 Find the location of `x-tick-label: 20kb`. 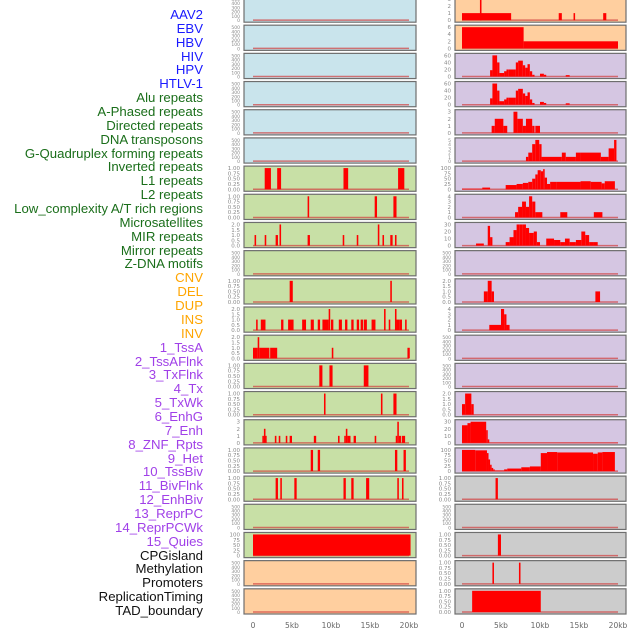

x-tick-label: 20kb is located at coordinates (618, 625).